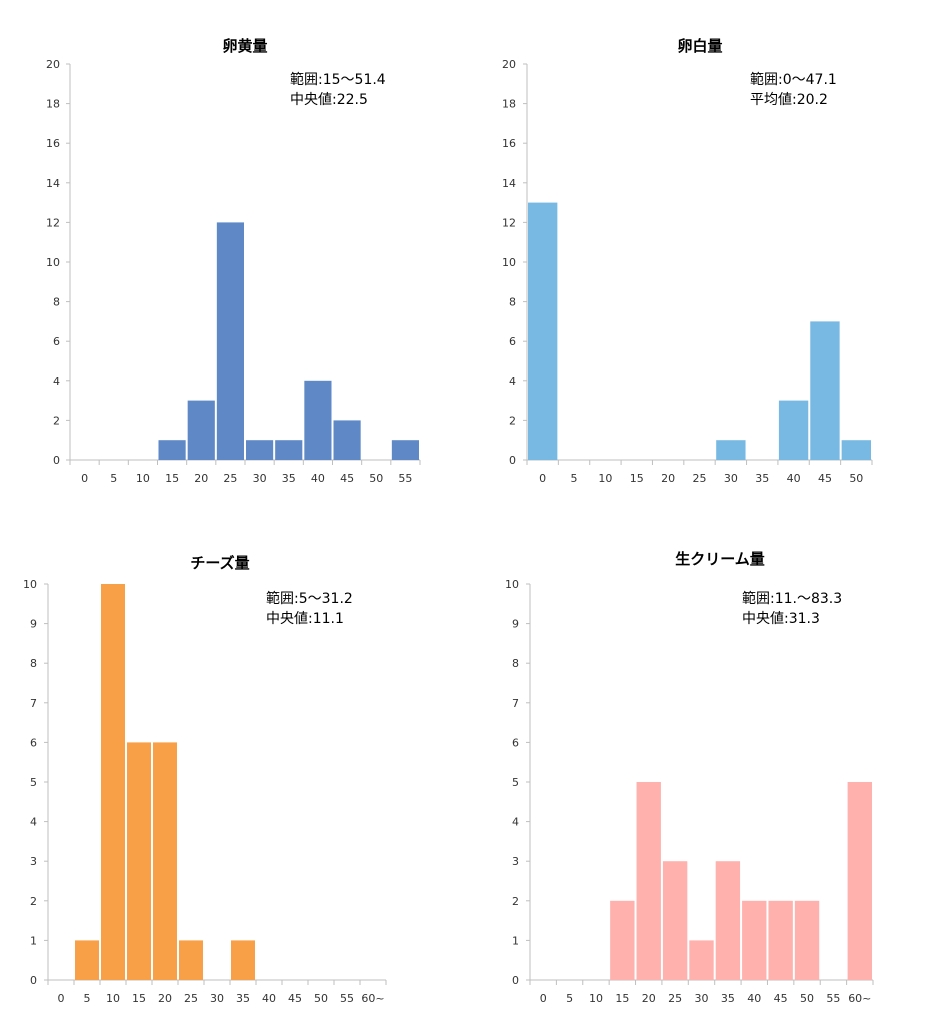 Image resolution: width=934 pixels, height=1024 pixels. What do you see at coordinates (781, 619) in the screenshot?
I see `stat-annotation: 中央値:31.3` at bounding box center [781, 619].